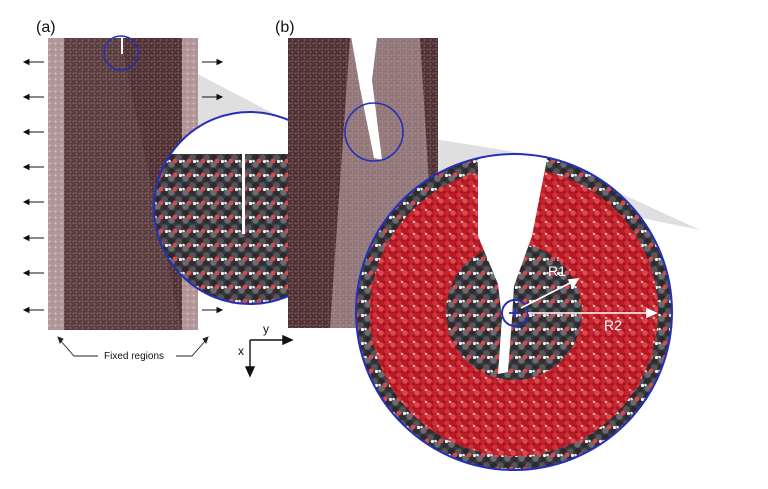  I want to click on fixed-regions-label: Fixed regions, so click(134, 356).